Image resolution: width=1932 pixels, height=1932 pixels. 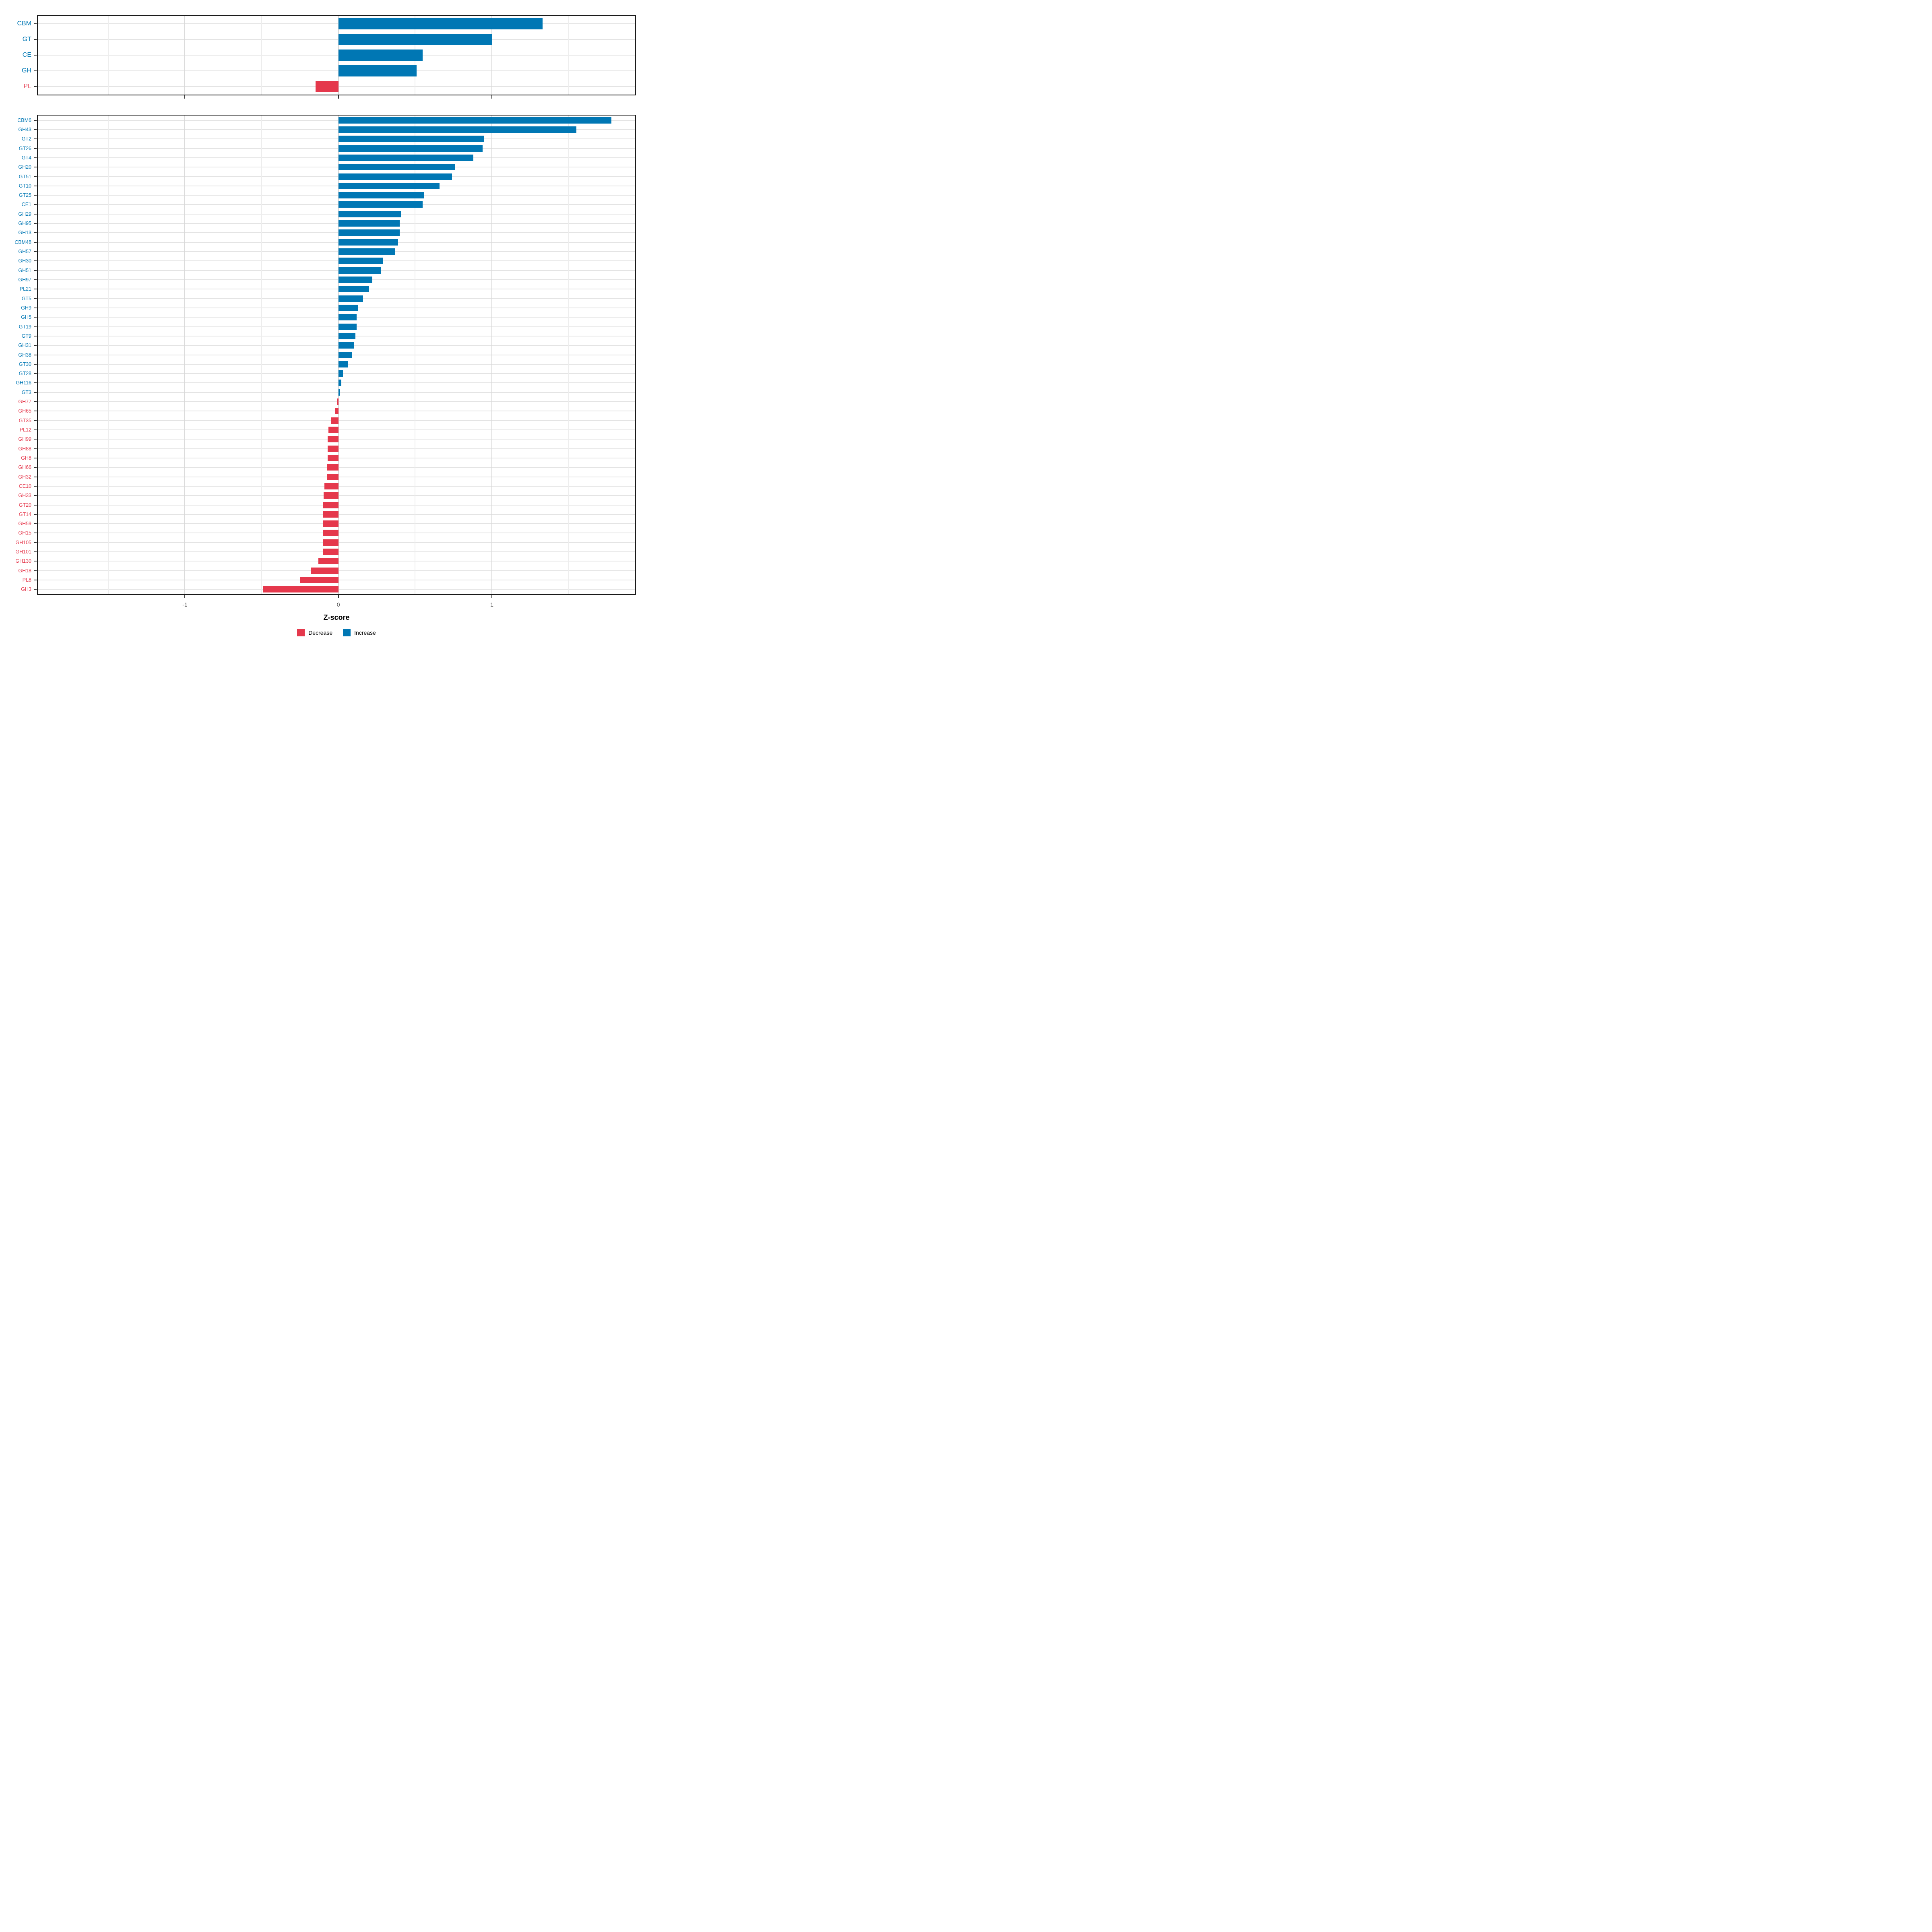 I want to click on bar-GT2, so click(x=411, y=139).